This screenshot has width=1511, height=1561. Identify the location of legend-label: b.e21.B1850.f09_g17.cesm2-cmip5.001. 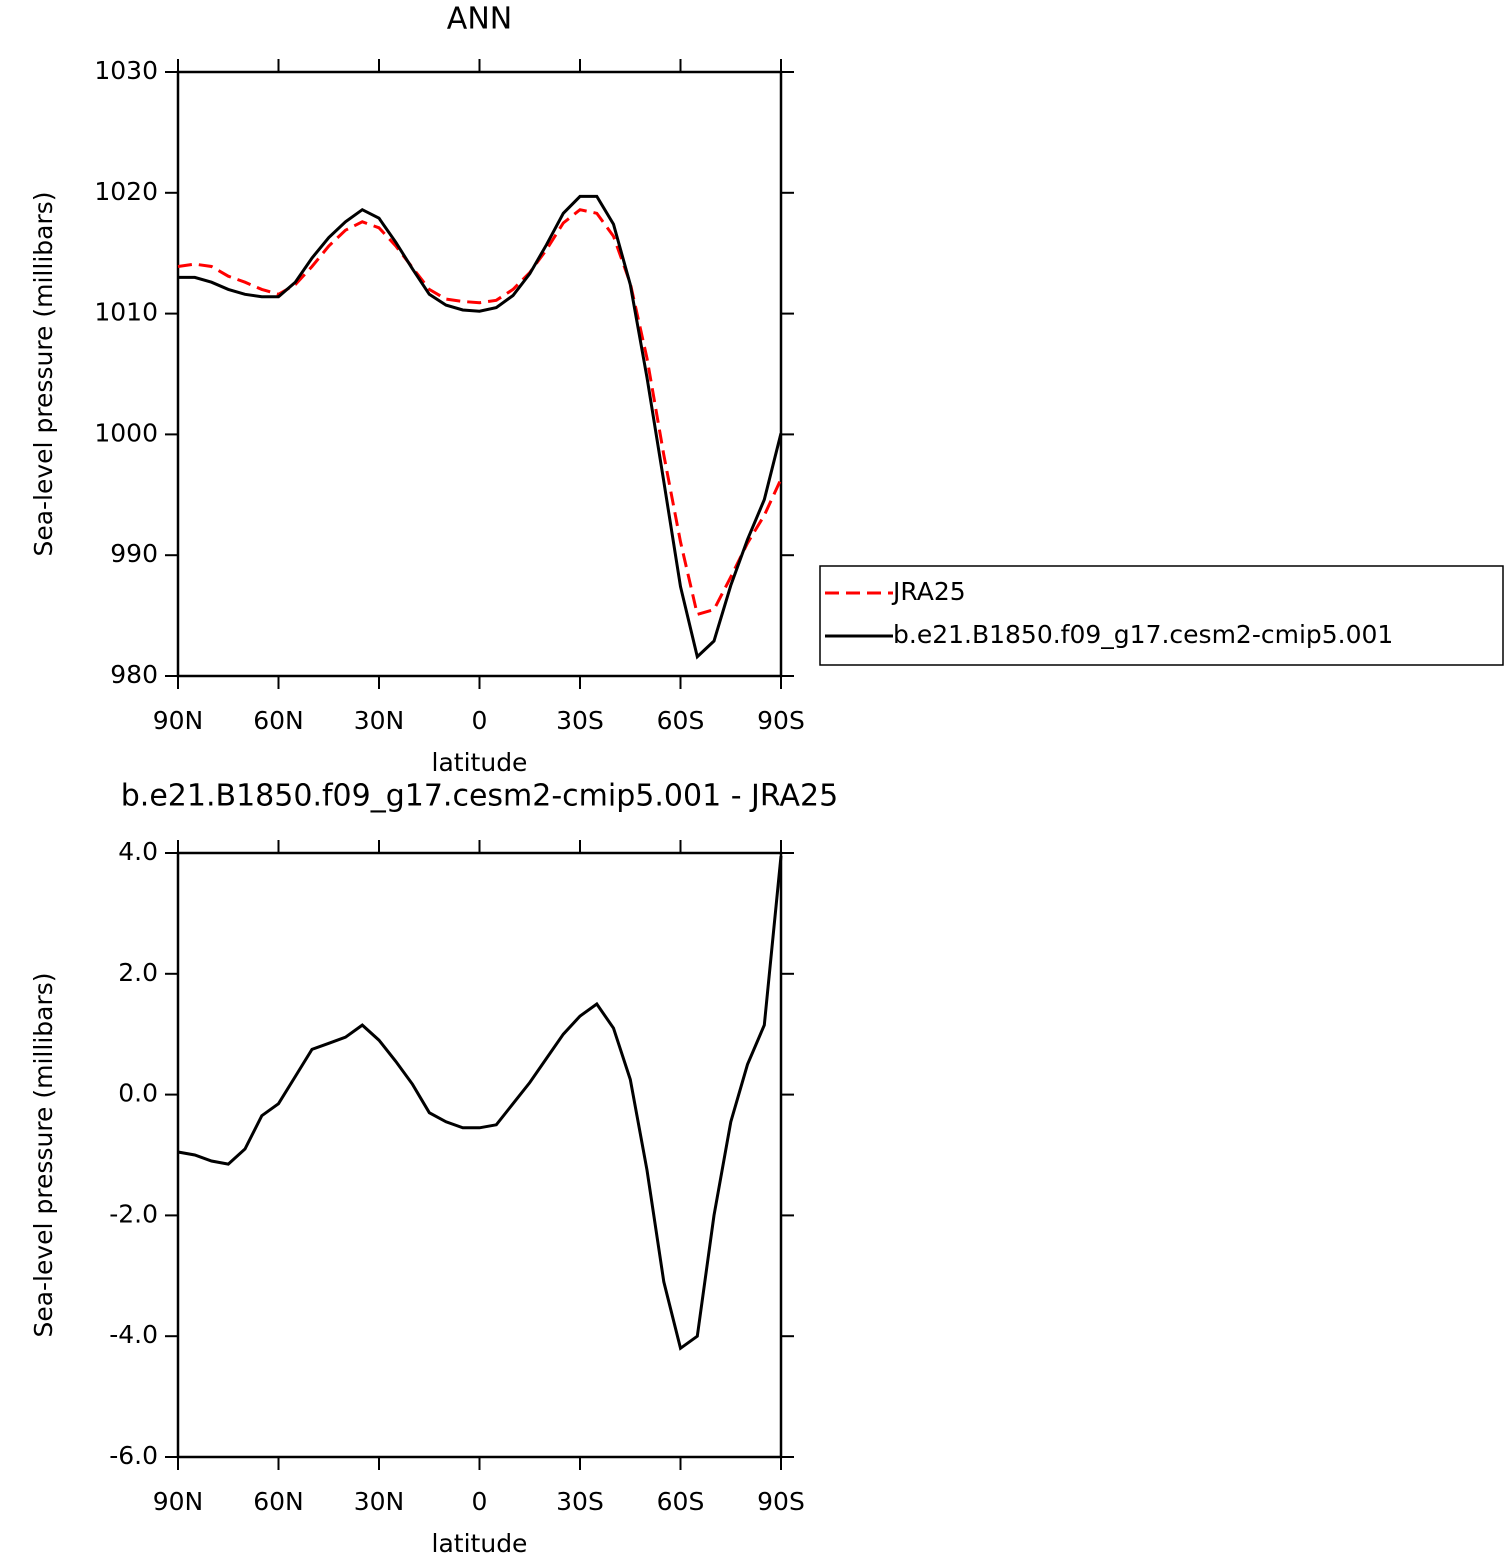
(1143, 634).